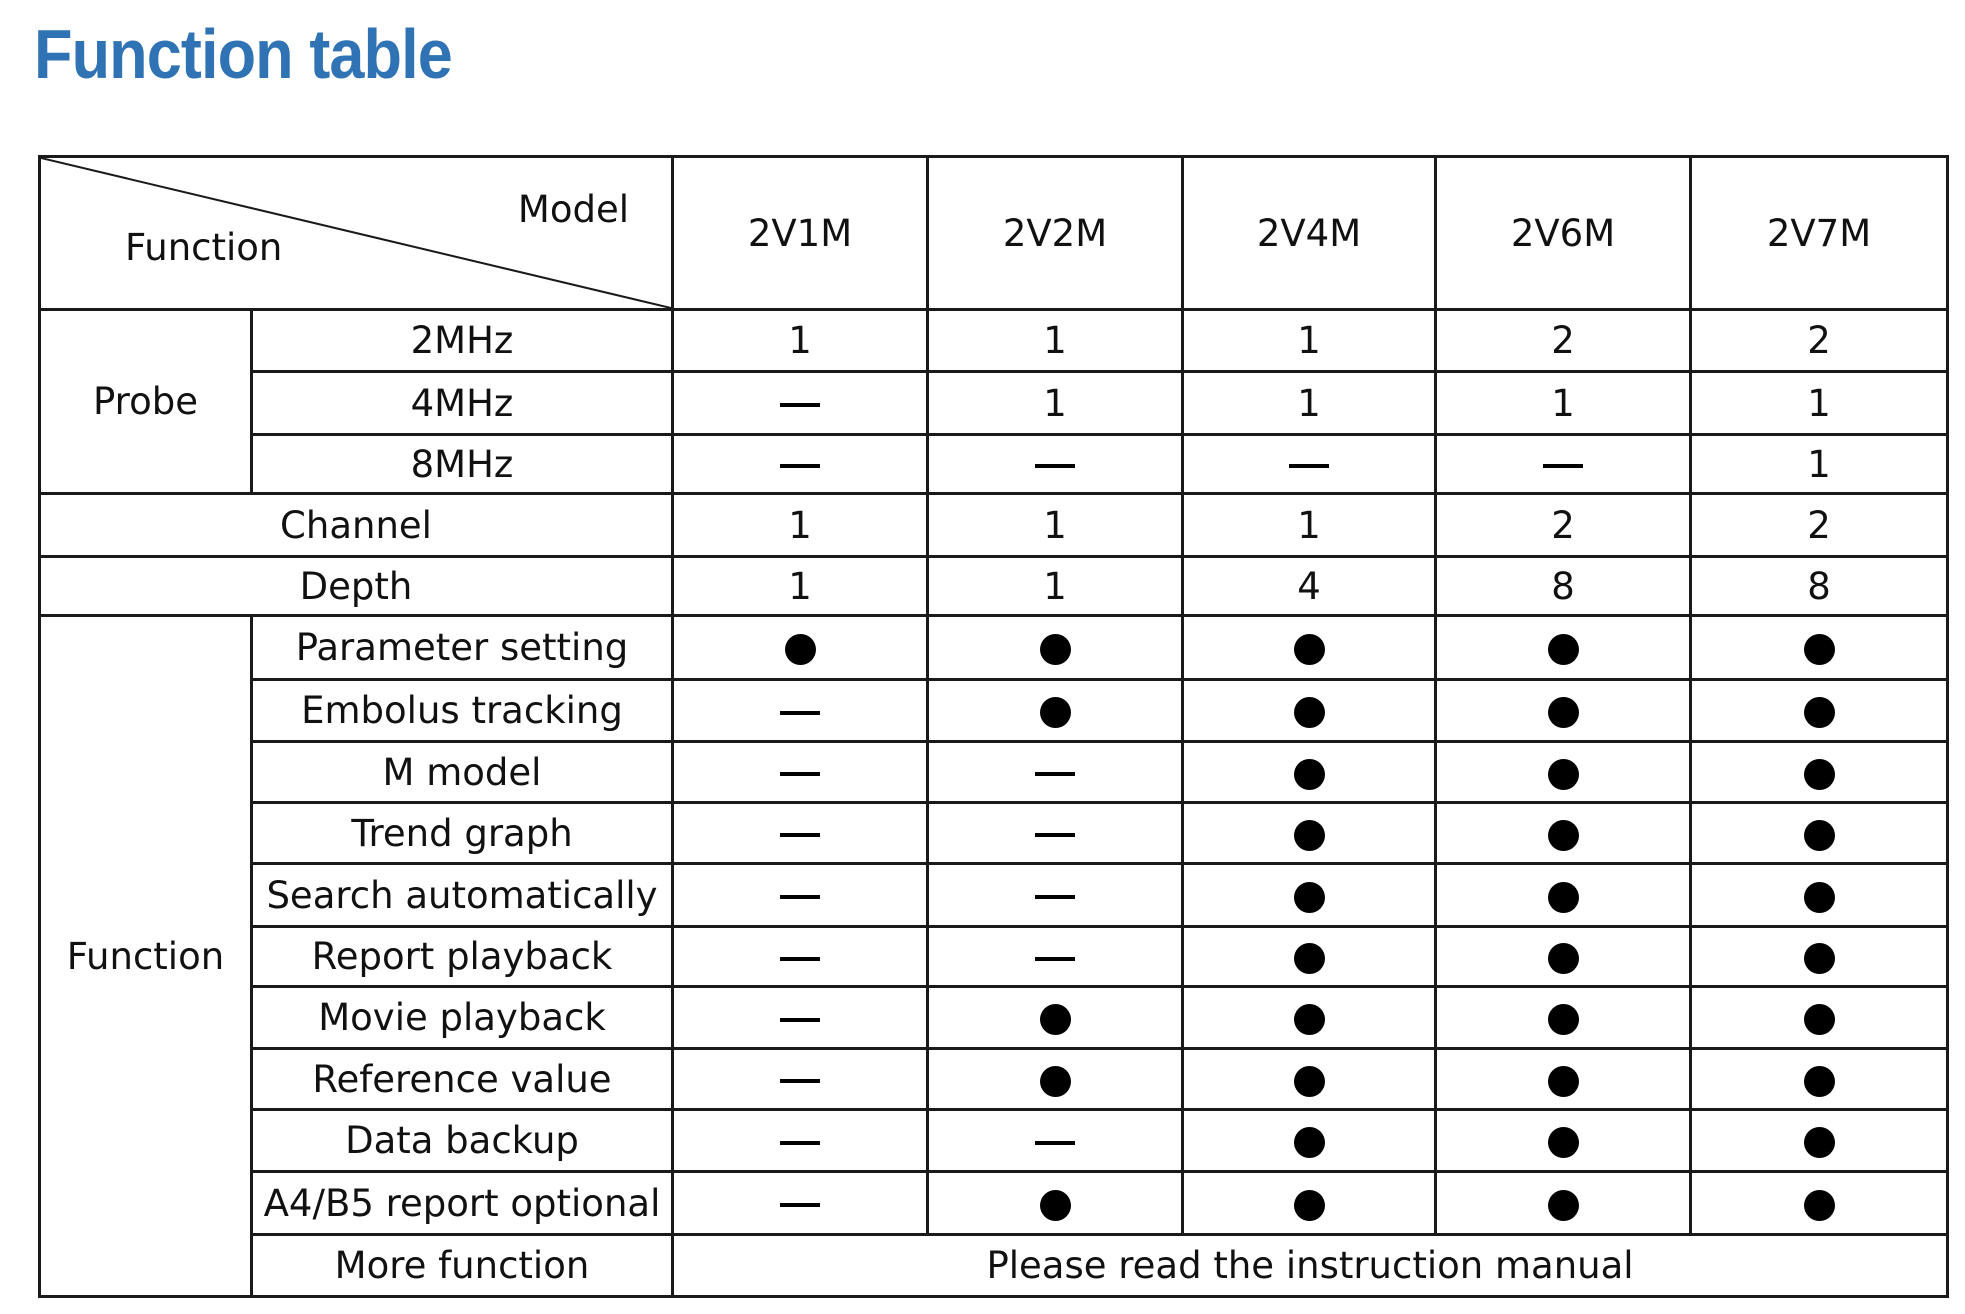 This screenshot has width=1965, height=1314. I want to click on table-row: A4/B5 report optional, so click(994, 1203).